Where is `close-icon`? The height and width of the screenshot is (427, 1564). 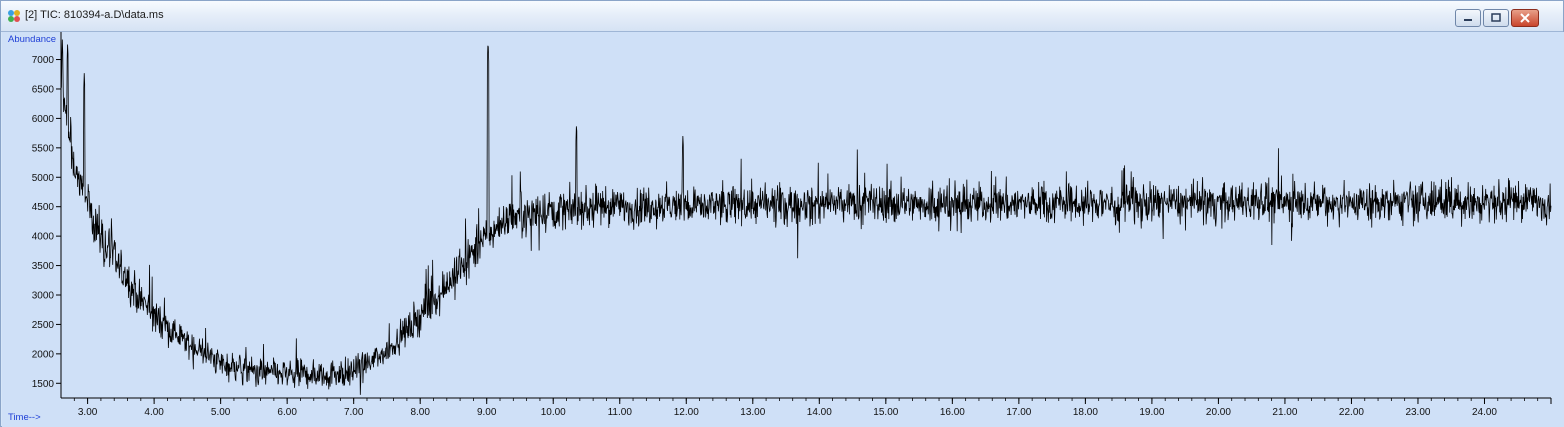
close-icon is located at coordinates (1525, 18).